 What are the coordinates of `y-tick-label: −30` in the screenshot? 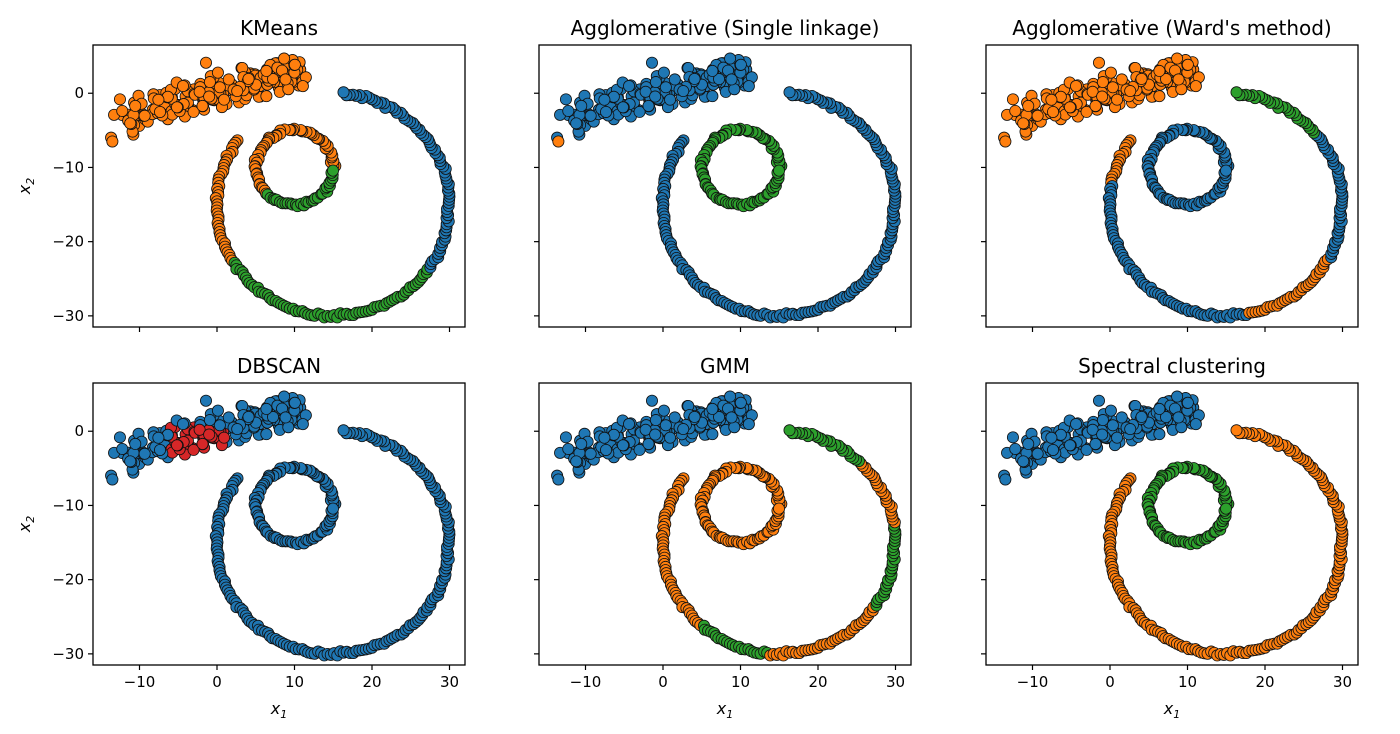 It's located at (68, 316).